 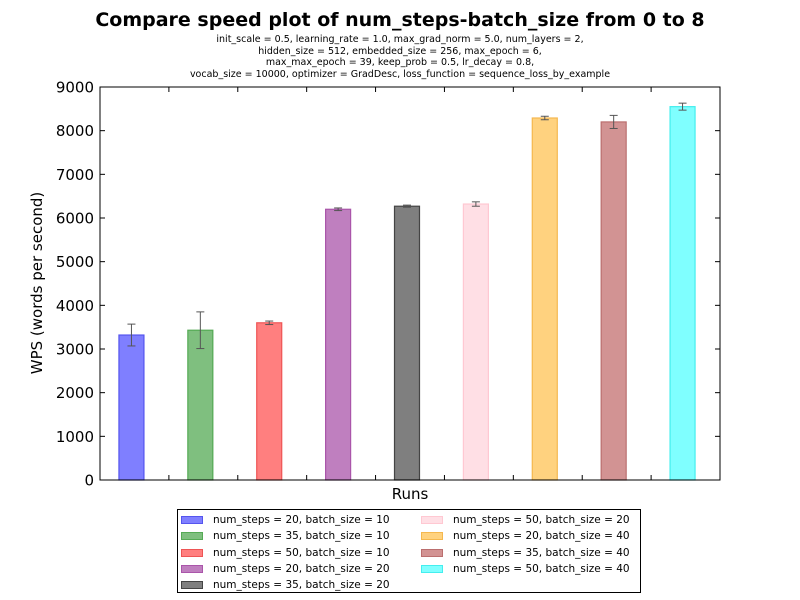 What do you see at coordinates (89, 481) in the screenshot?
I see `y-tick-label: 0` at bounding box center [89, 481].